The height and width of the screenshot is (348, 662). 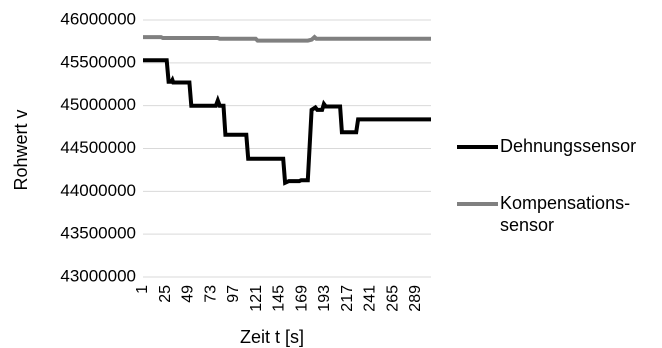 What do you see at coordinates (233, 294) in the screenshot?
I see `x-tick-label: 97` at bounding box center [233, 294].